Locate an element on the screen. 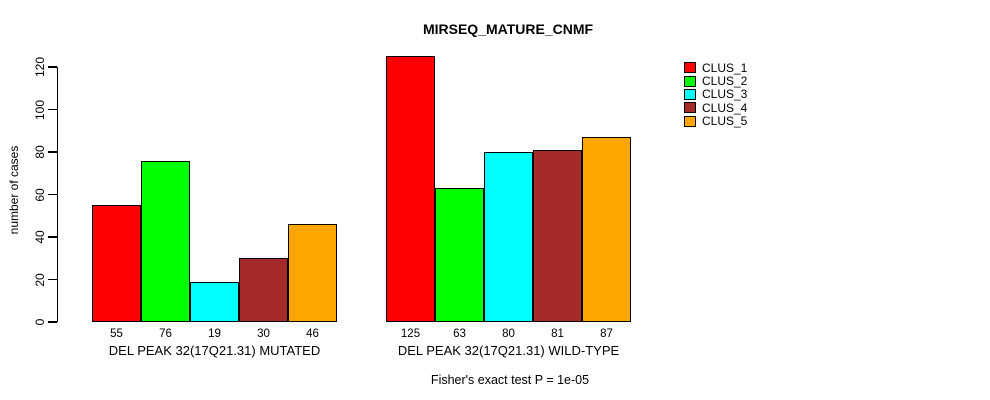 The image size is (990, 400). legend-item-clus_4: CLUS_4 is located at coordinates (716, 107).